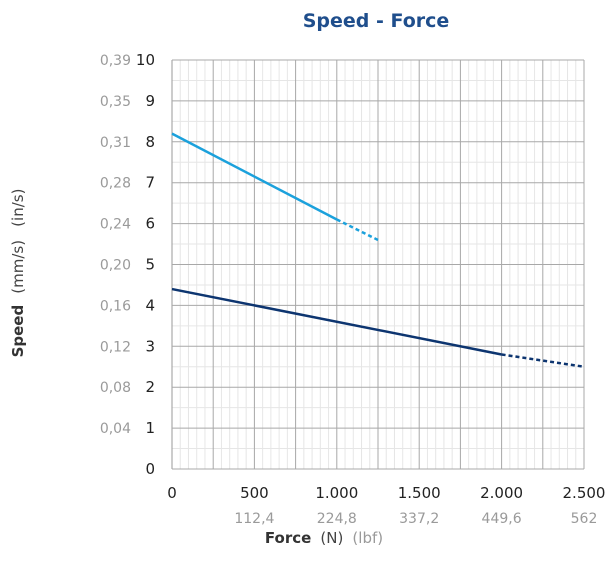  Describe the element at coordinates (502, 519) in the screenshot. I see `x-tick-secondary-label: 449,6` at that location.